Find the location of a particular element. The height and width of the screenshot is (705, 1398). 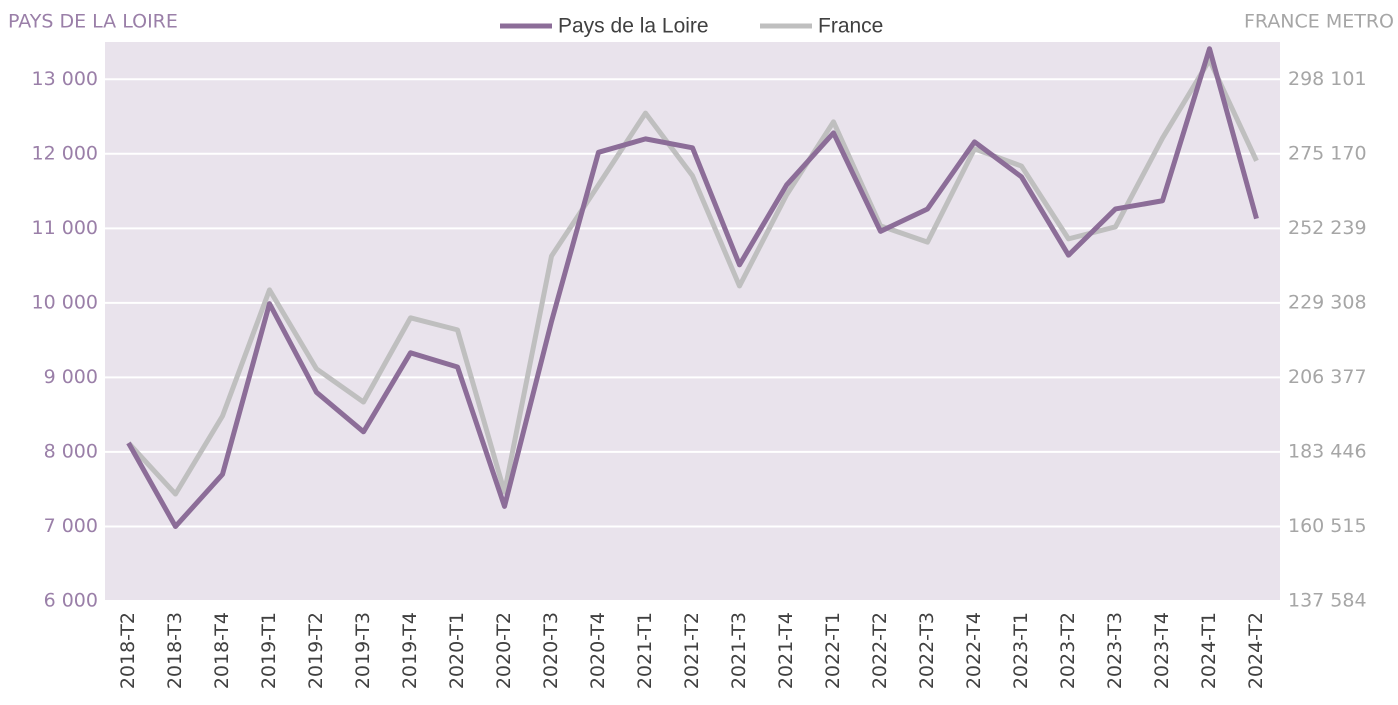

x-tick-label: 2020-T1 is located at coordinates (457, 650).